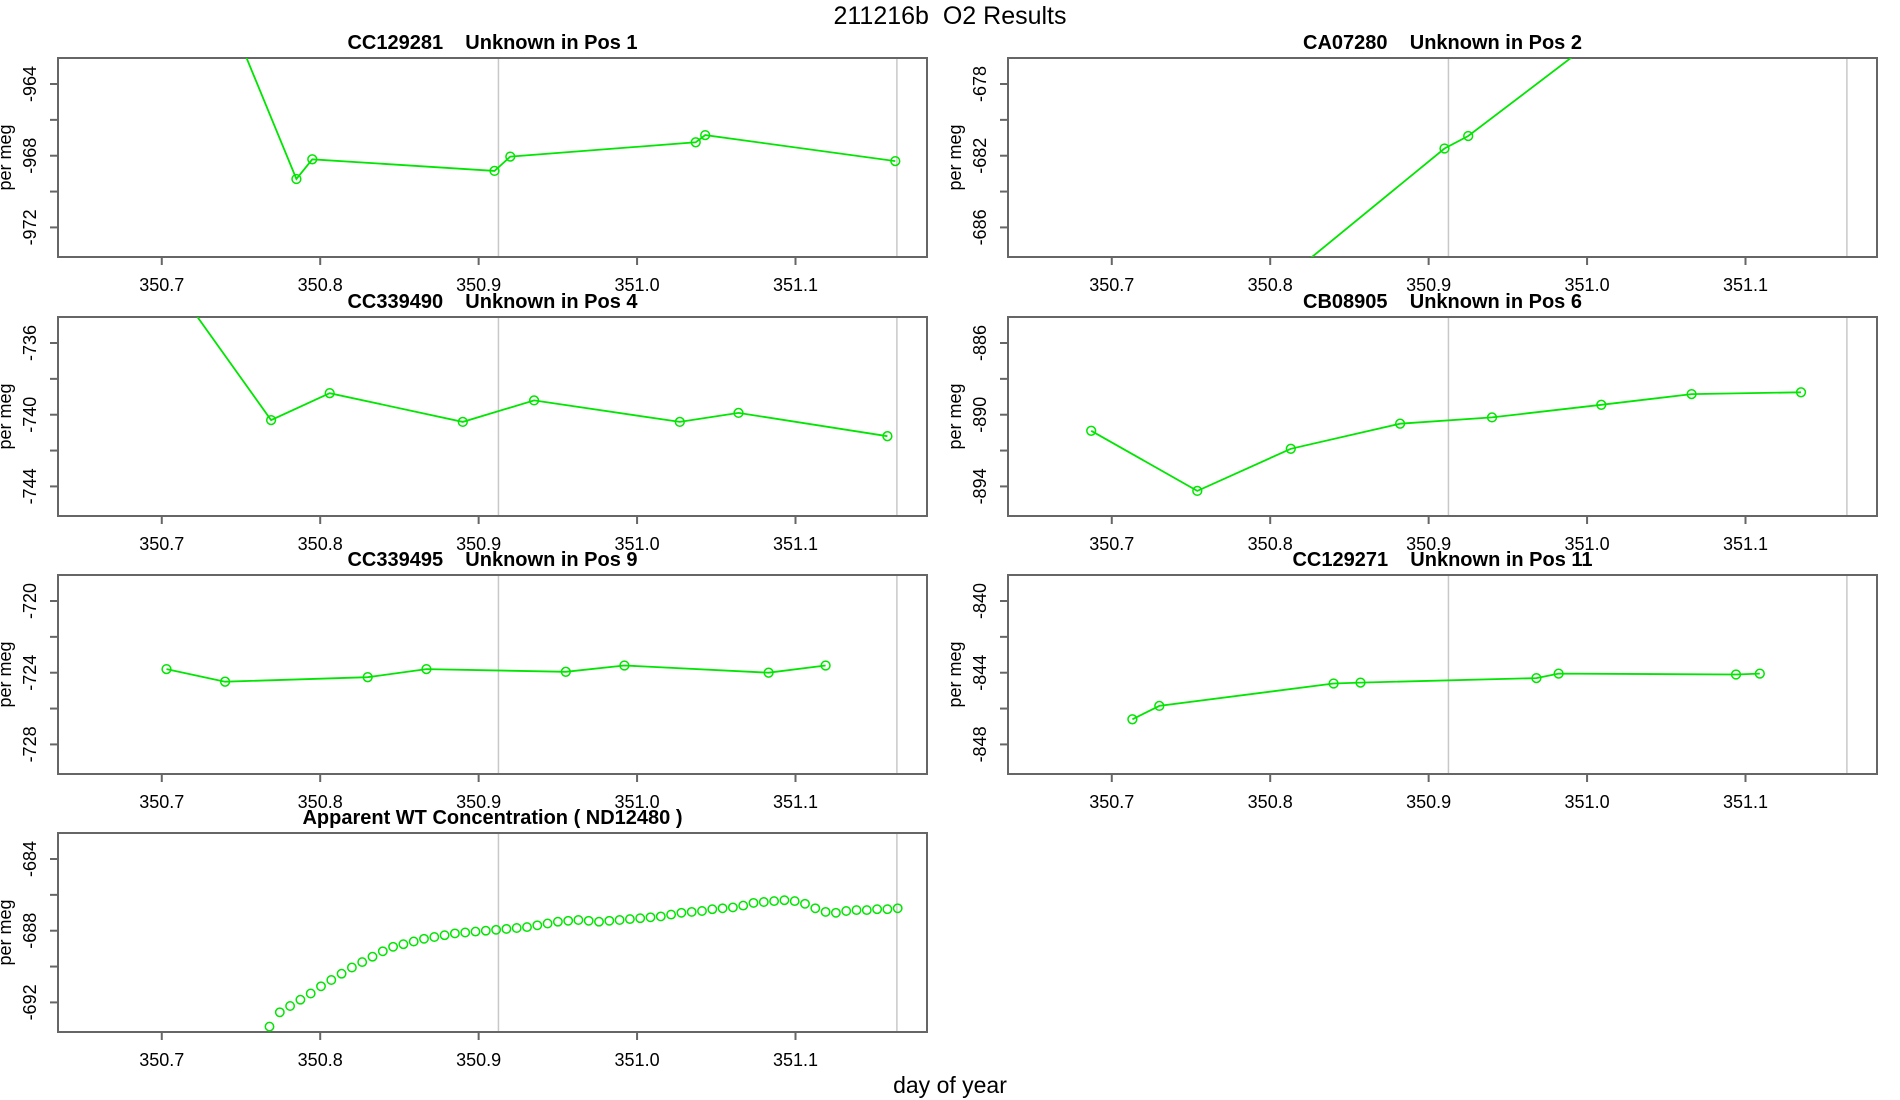  What do you see at coordinates (980, 156) in the screenshot?
I see `y-tick-label: -682` at bounding box center [980, 156].